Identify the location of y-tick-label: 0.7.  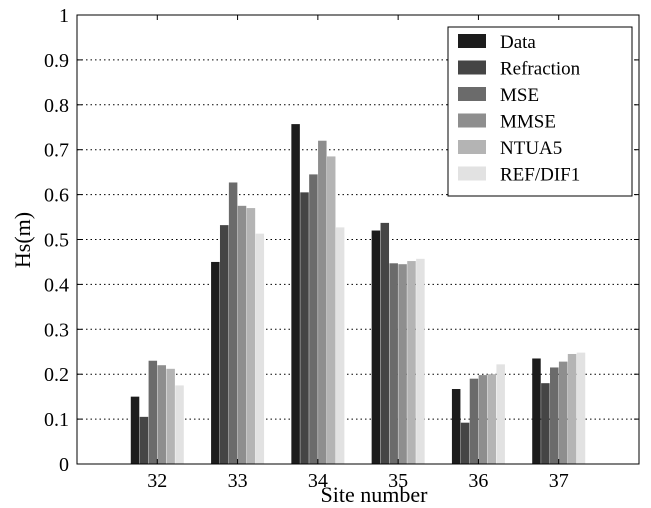
(56, 151).